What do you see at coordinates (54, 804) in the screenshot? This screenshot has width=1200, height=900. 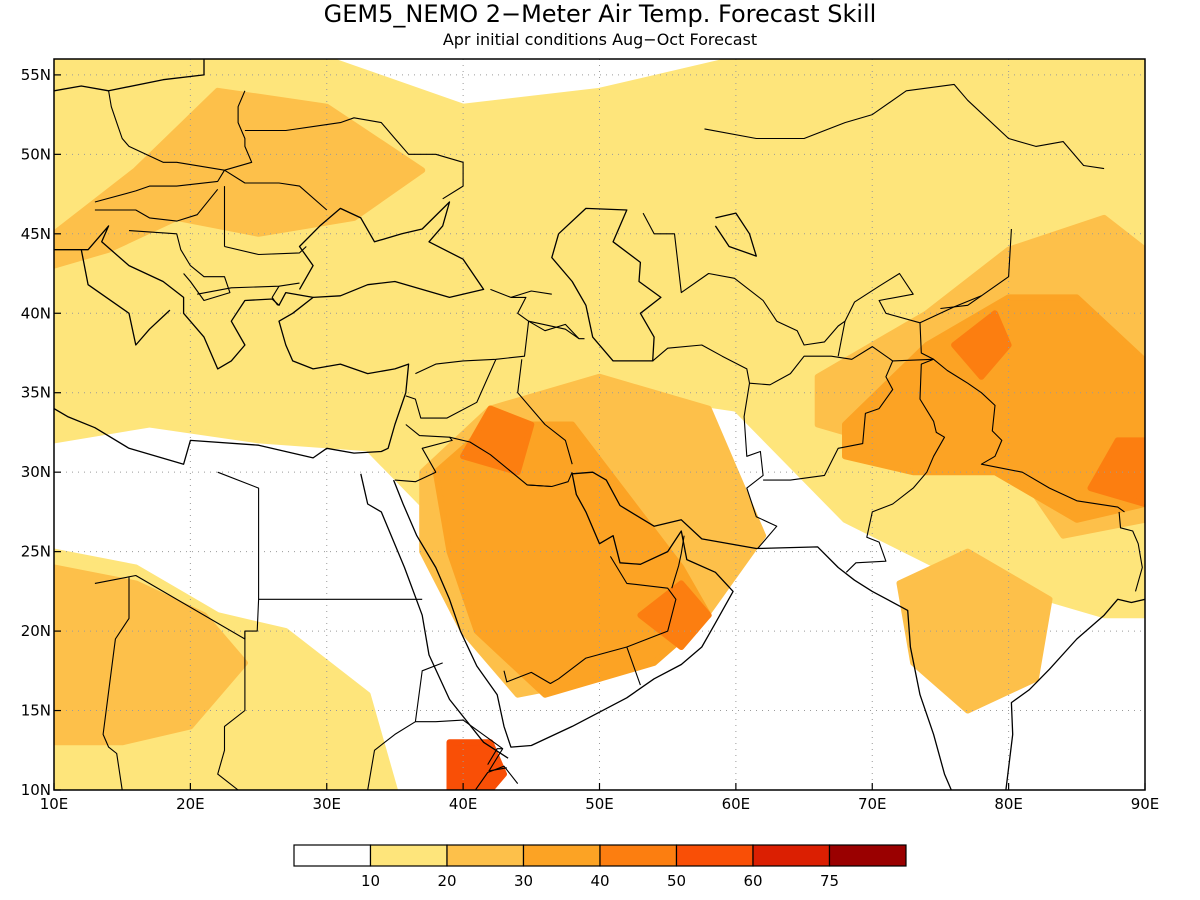 I see `x-tick-label: 10E` at bounding box center [54, 804].